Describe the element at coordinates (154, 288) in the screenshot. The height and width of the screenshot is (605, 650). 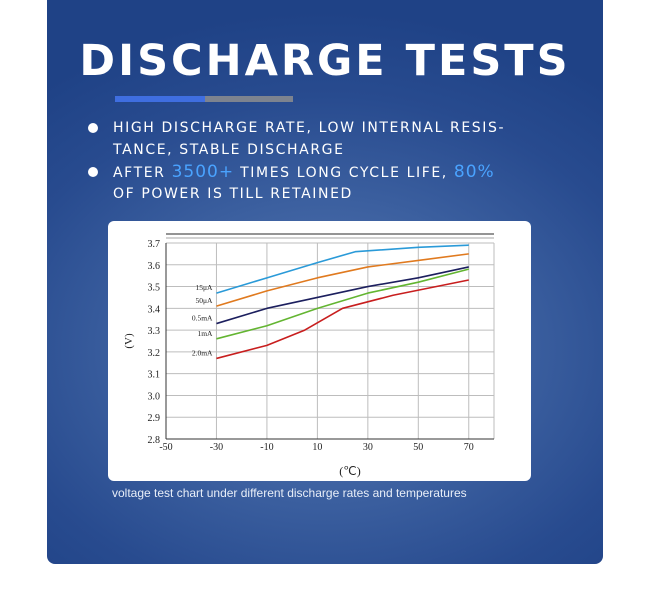
I see `y-tick-label: 3.5` at that location.